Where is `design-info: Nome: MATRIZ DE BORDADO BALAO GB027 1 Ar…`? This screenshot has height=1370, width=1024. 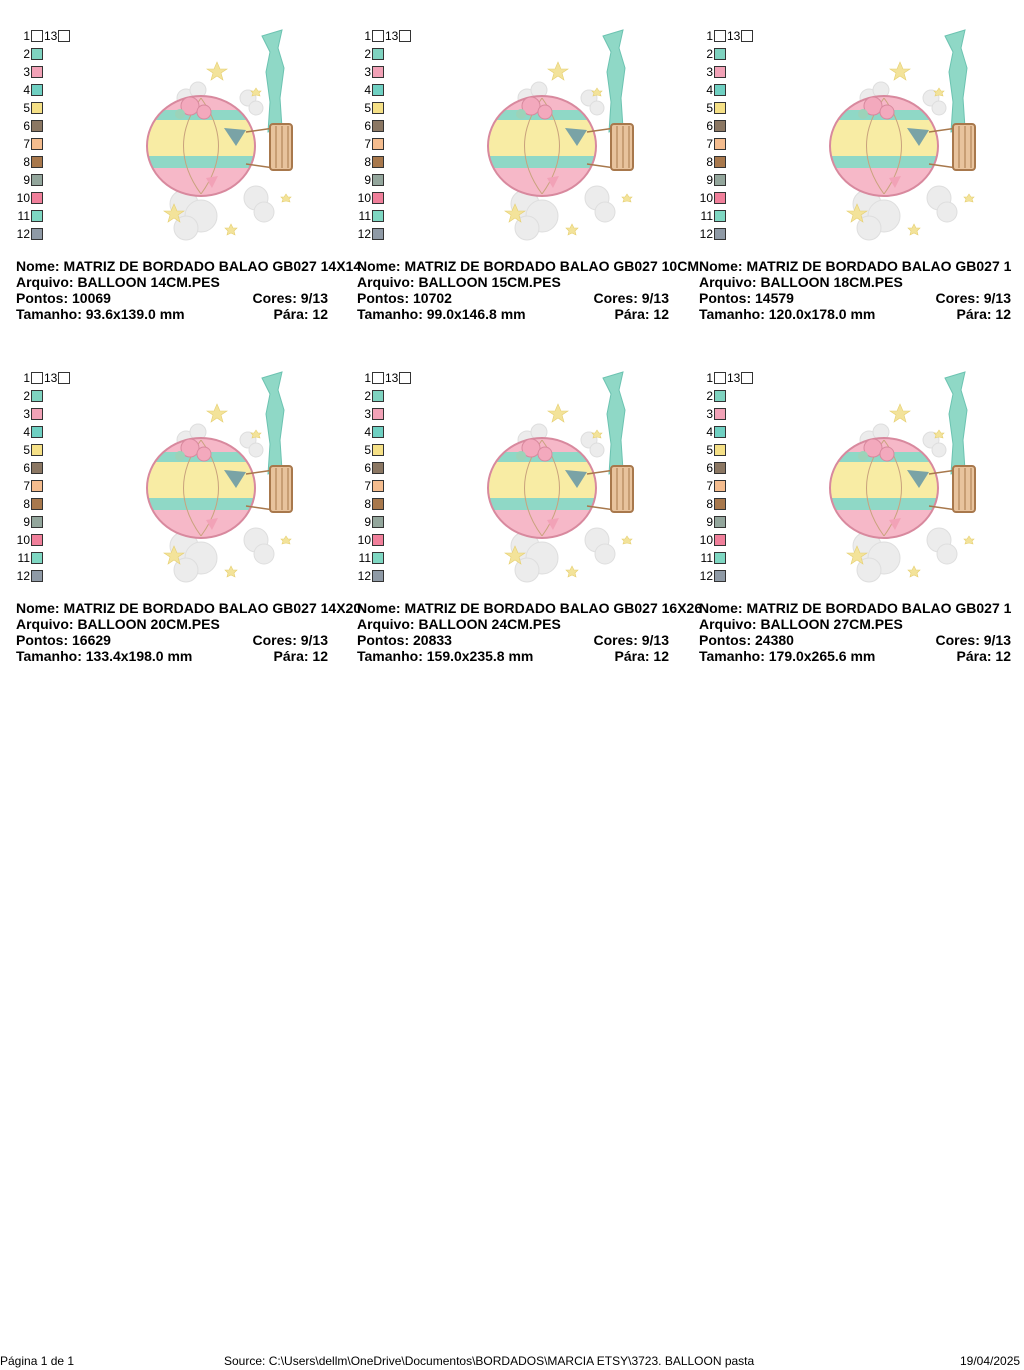
design-info: Nome: MATRIZ DE BORDADO BALAO GB027 1 Ar… is located at coordinates (861, 290).